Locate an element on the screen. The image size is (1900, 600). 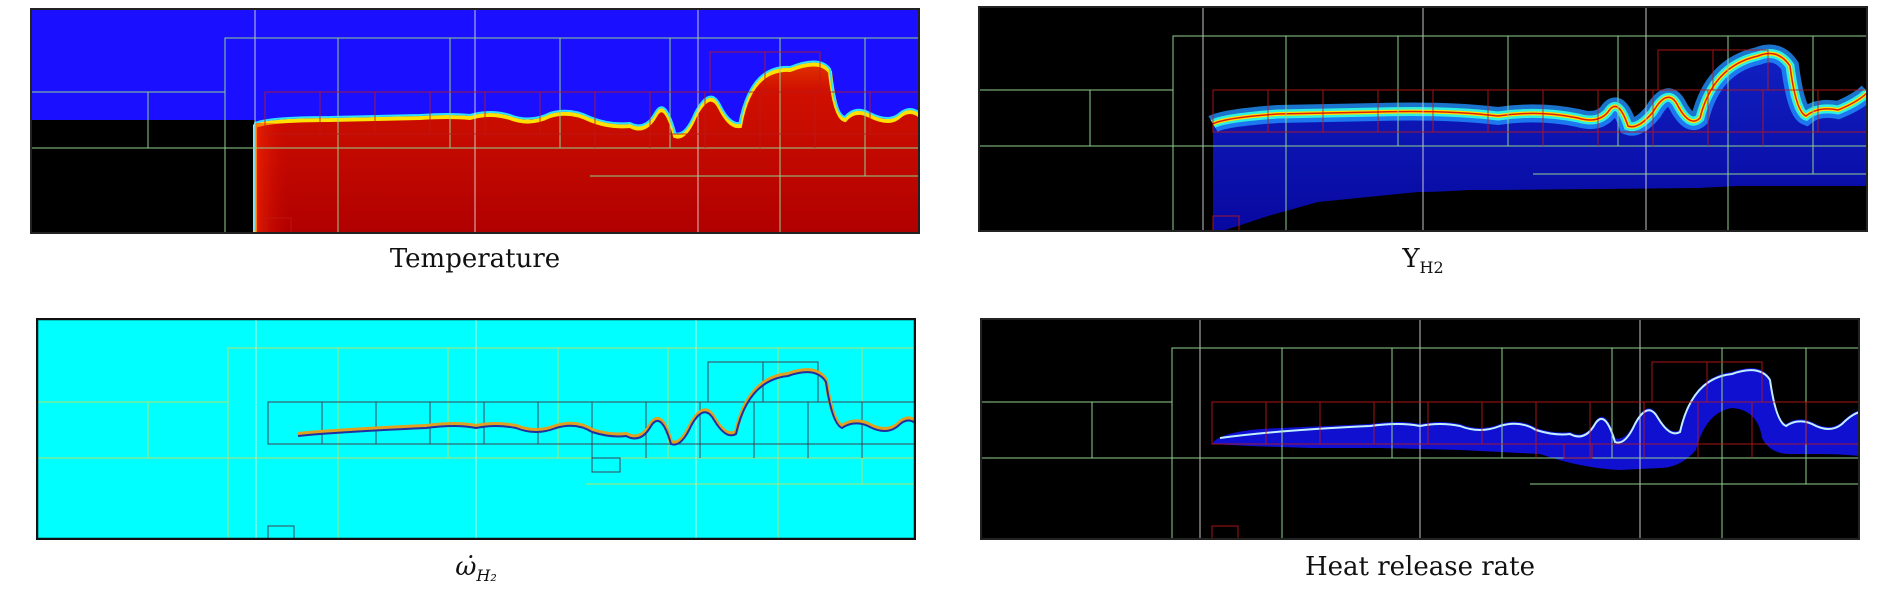
omega-caption-sub: H₂ is located at coordinates (486, 576).